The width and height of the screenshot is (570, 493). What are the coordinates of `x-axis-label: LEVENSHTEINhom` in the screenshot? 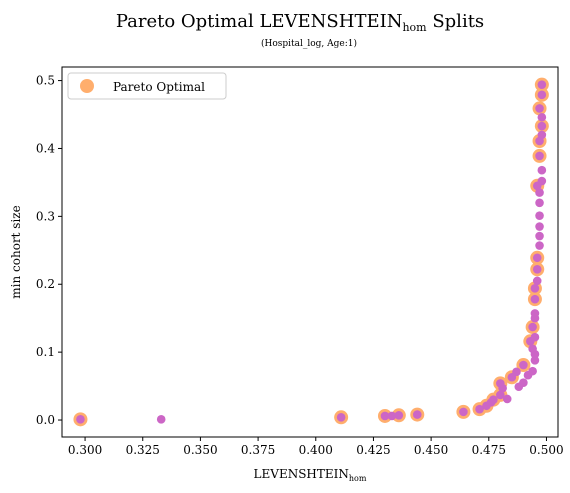 It's located at (310, 475).